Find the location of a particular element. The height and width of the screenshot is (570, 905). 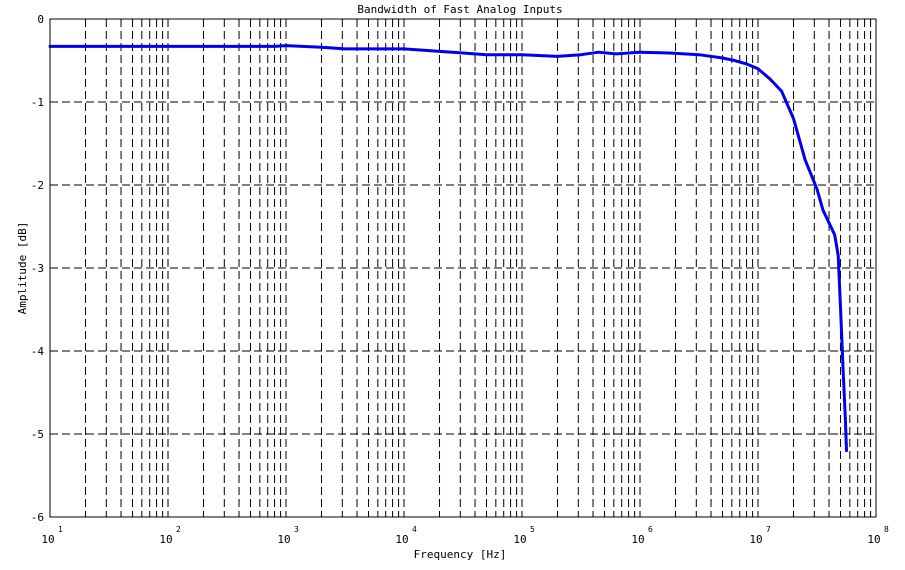

y-tick-label: -3 is located at coordinates (37, 268).